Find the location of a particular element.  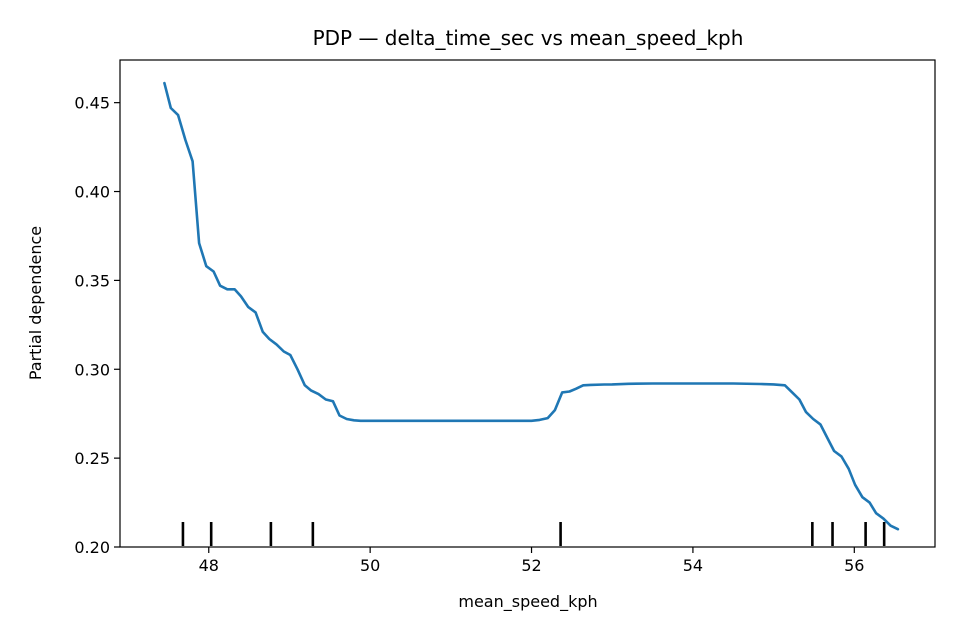

y-tick-label: 0.30 is located at coordinates (92, 369).